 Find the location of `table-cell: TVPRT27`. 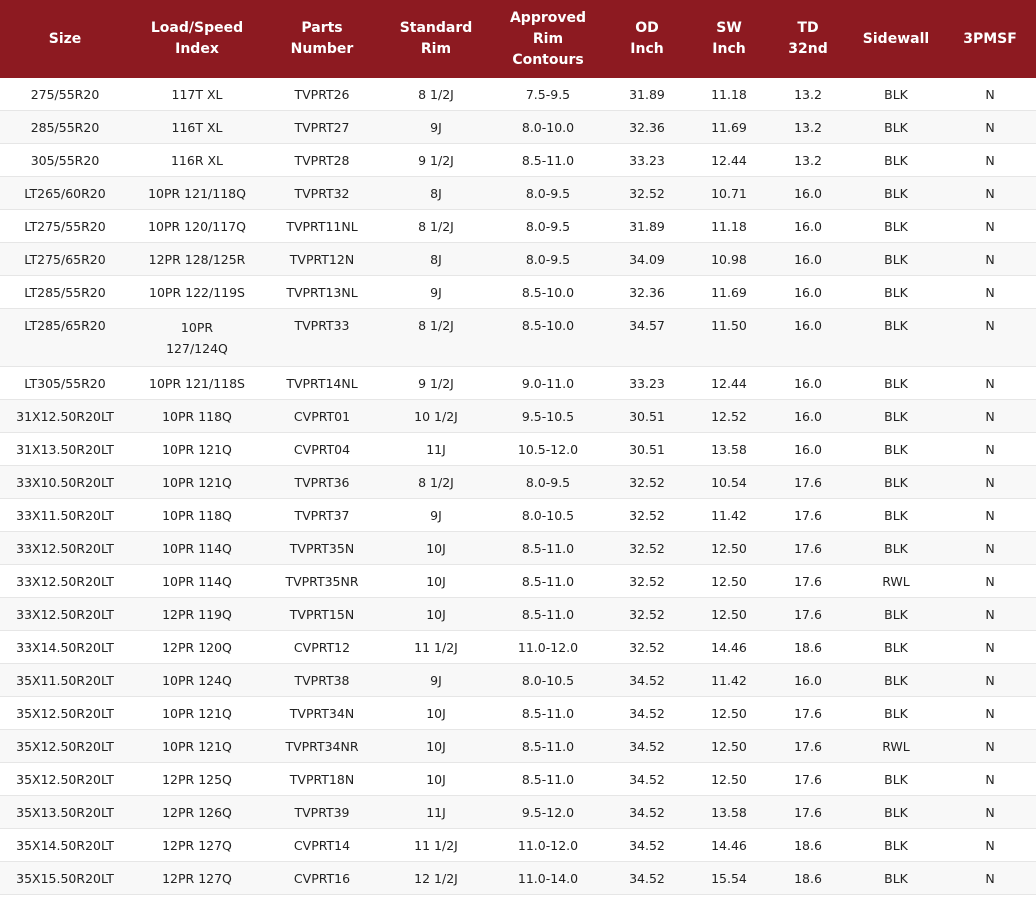

table-cell: TVPRT27 is located at coordinates (322, 127).